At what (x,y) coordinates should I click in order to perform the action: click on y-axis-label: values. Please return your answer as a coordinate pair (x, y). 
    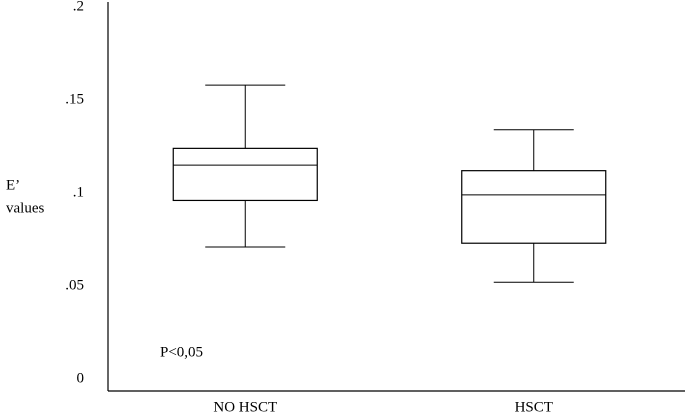
    Looking at the image, I should click on (25, 208).